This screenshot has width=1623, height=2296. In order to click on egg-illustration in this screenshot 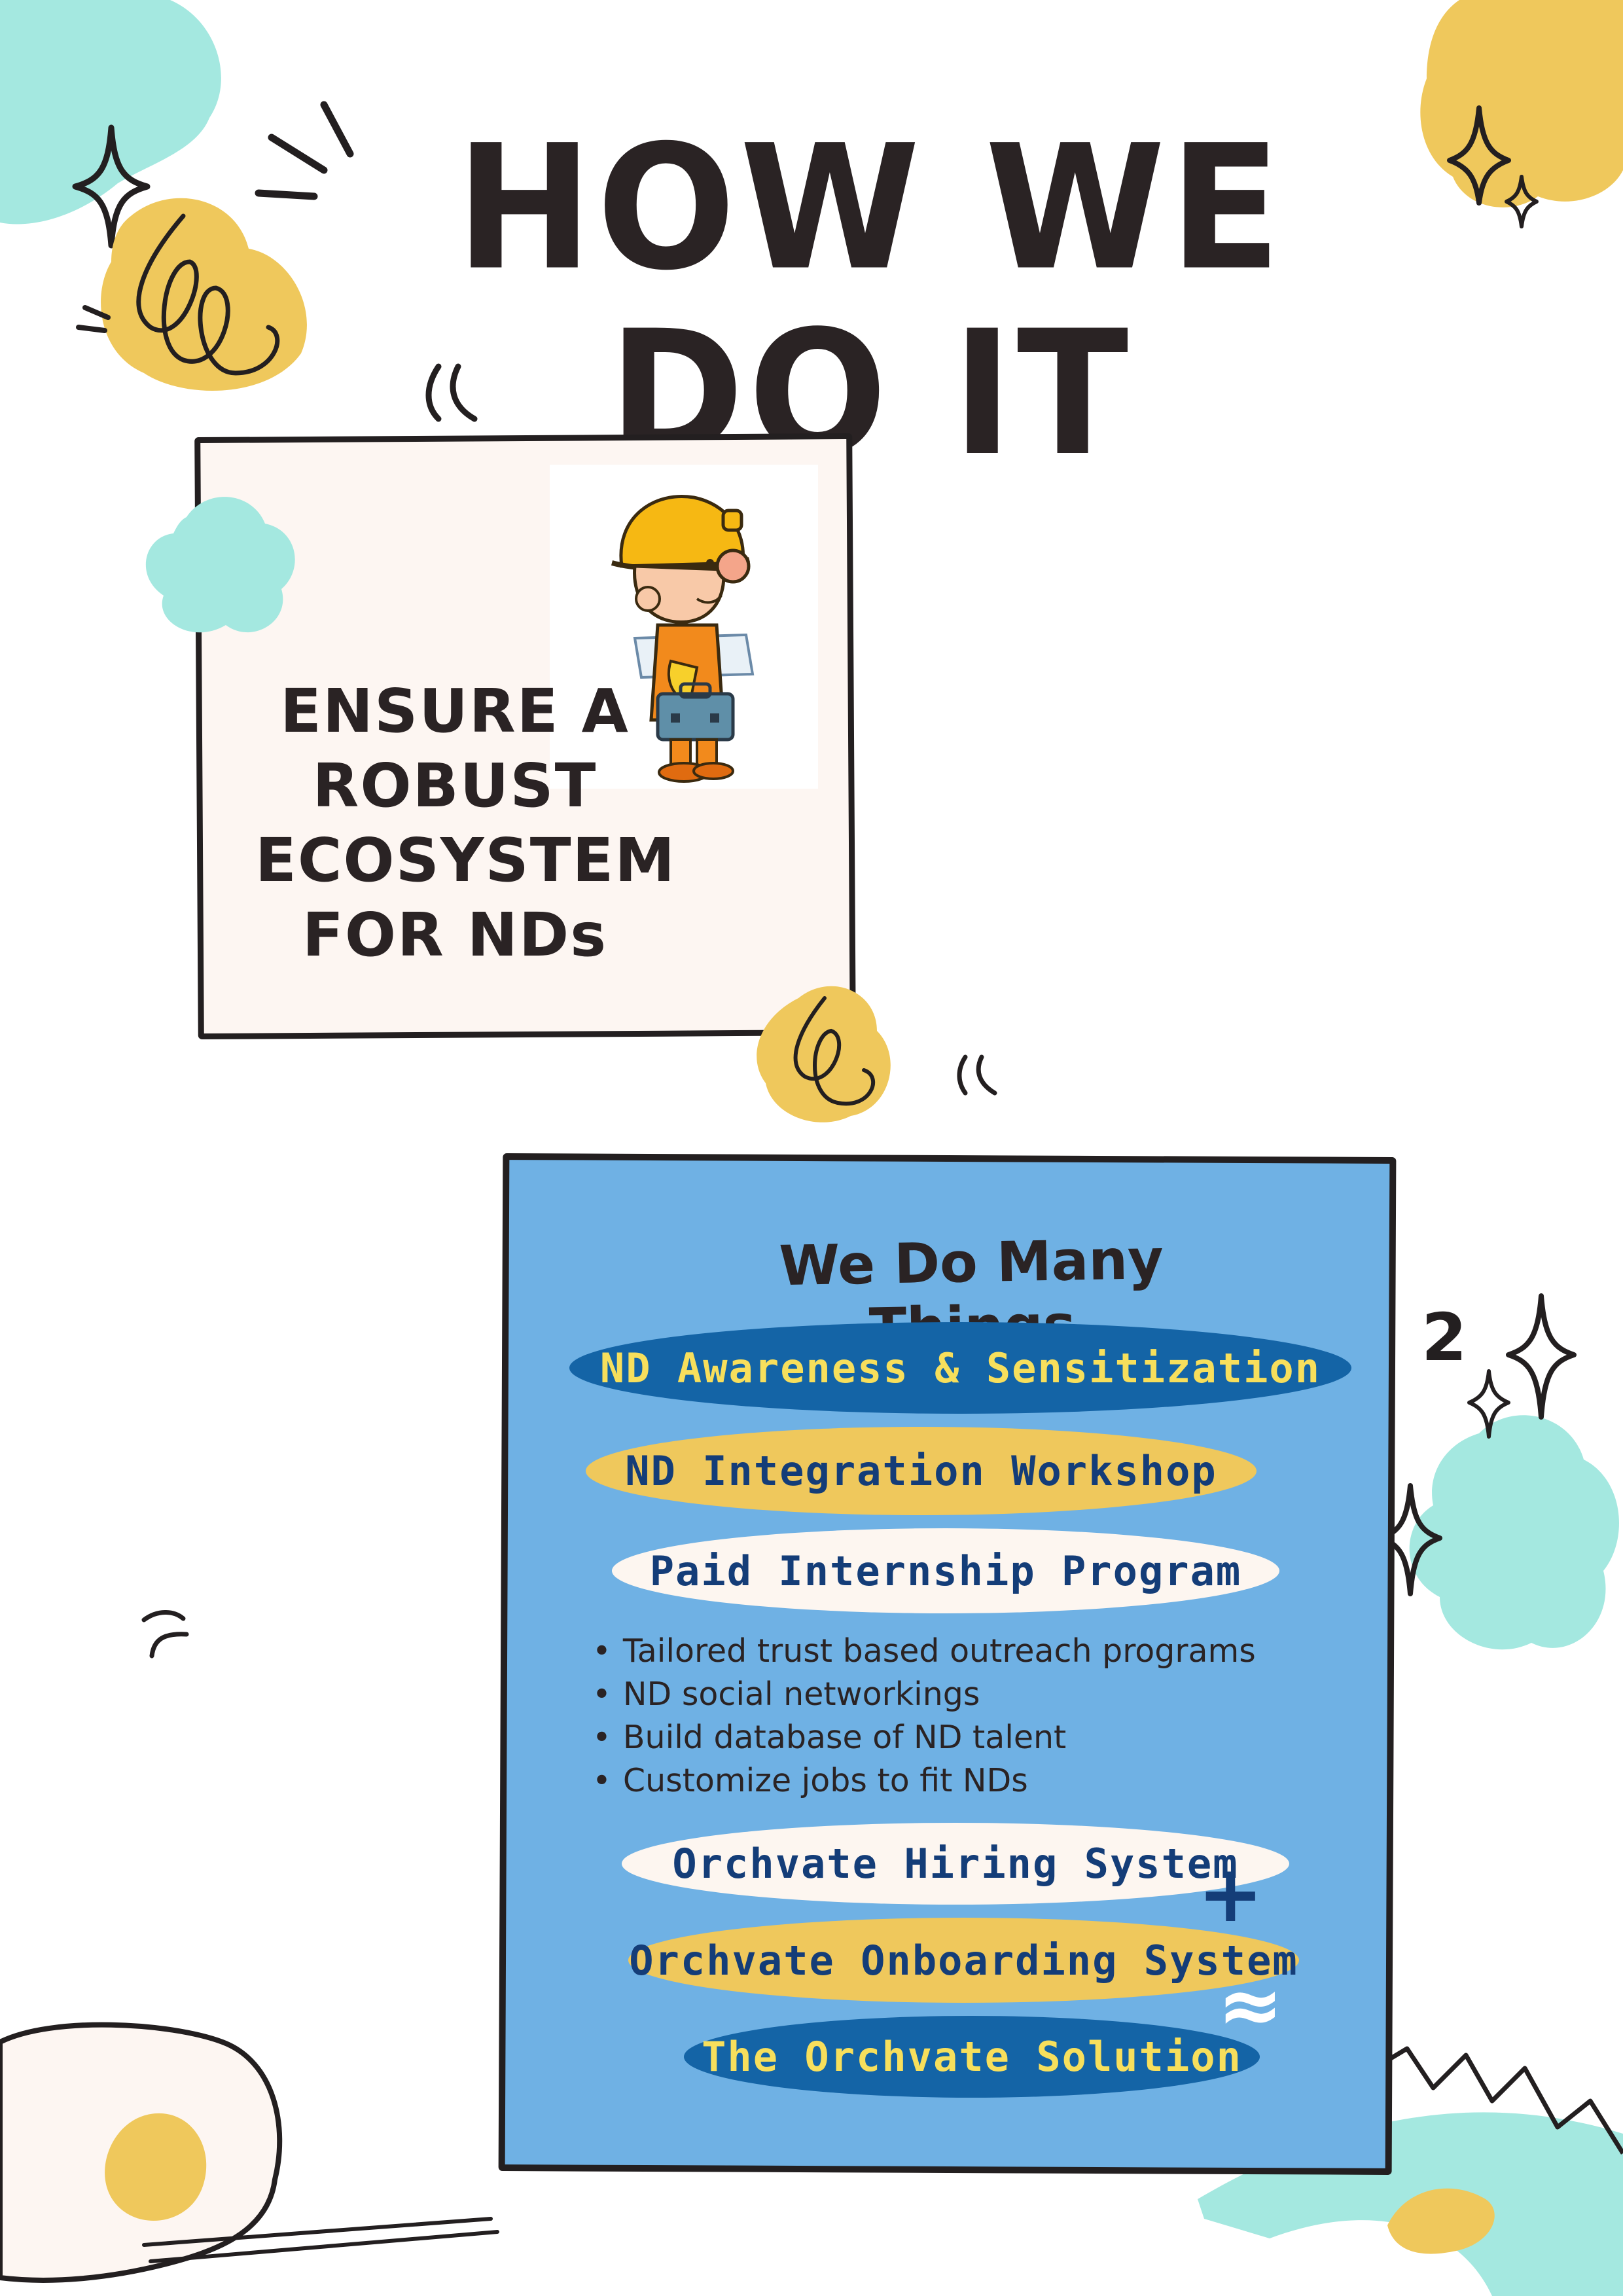, I will do `click(249, 2152)`.